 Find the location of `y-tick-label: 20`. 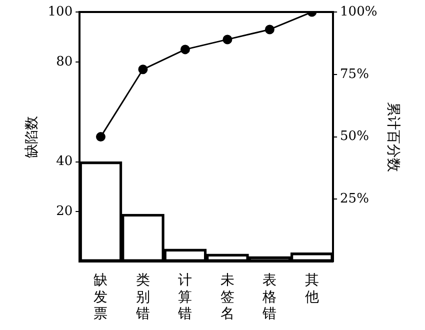

y-tick-label: 20 is located at coordinates (64, 212).